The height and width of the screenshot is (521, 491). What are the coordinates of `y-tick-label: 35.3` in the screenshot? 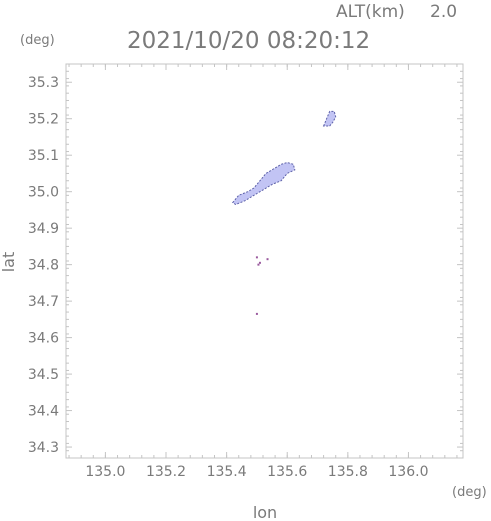 It's located at (43, 83).